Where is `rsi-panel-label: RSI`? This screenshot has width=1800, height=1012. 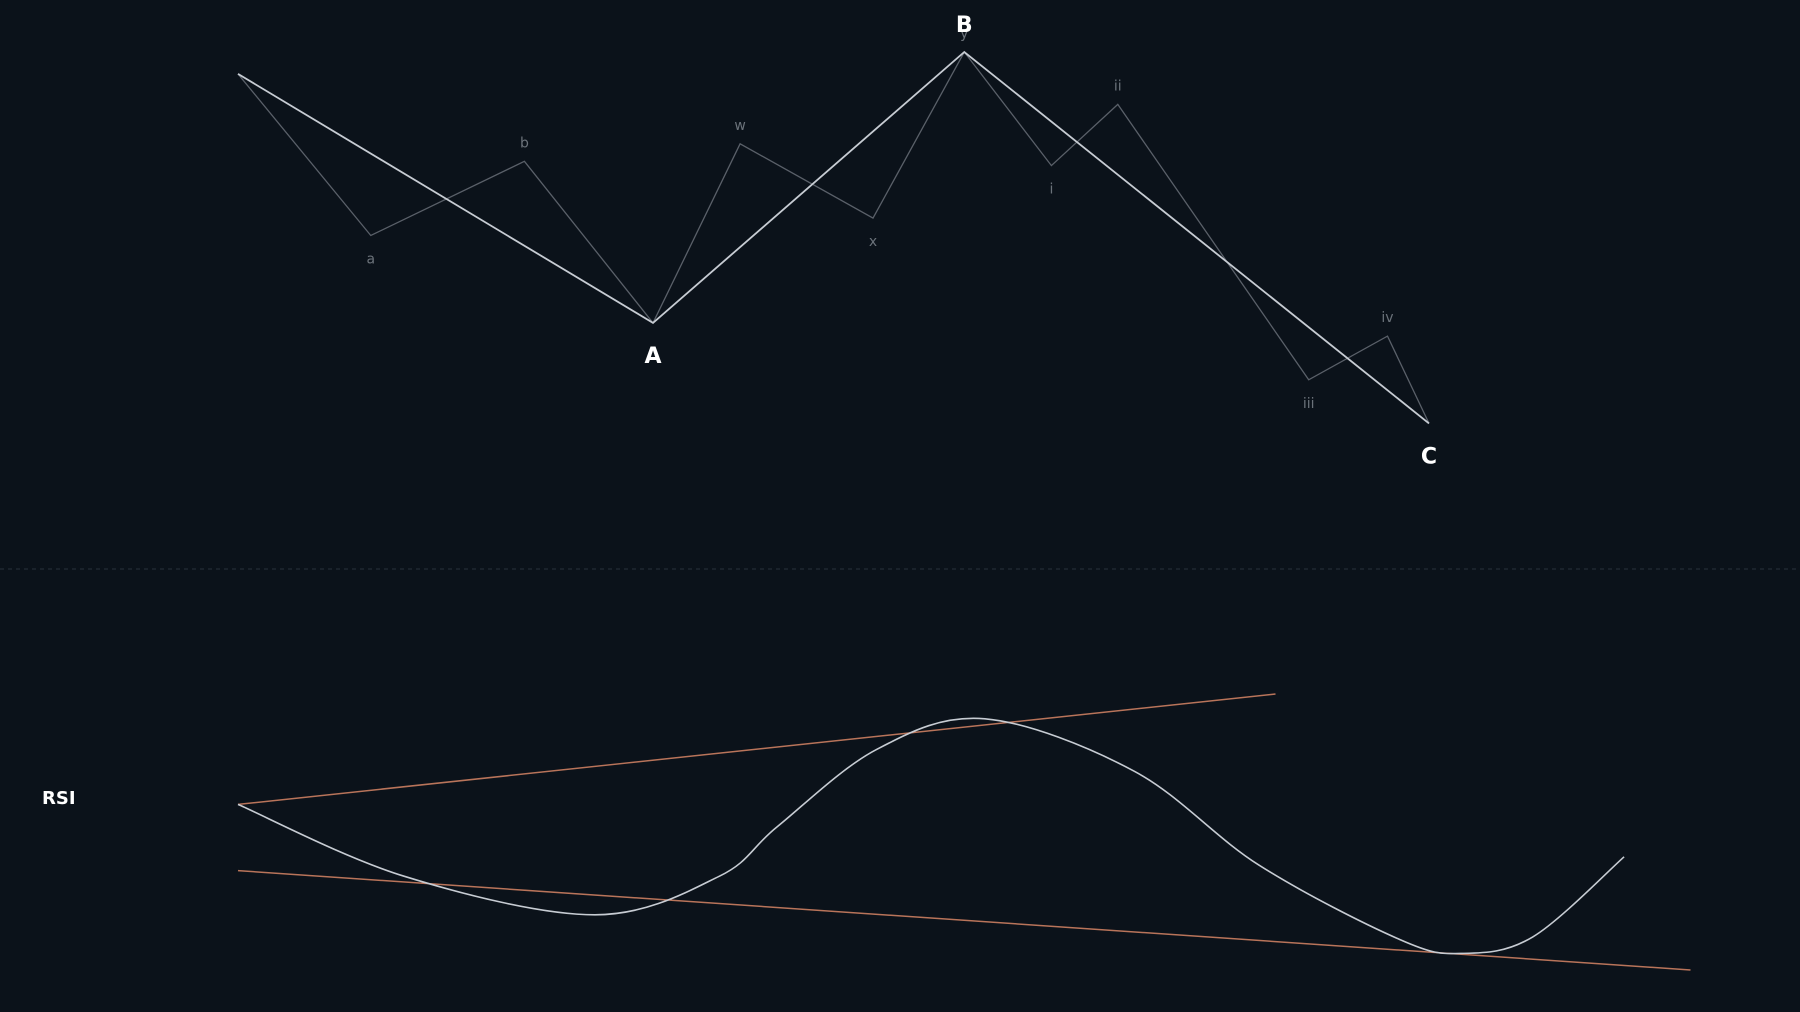 rsi-panel-label: RSI is located at coordinates (59, 798).